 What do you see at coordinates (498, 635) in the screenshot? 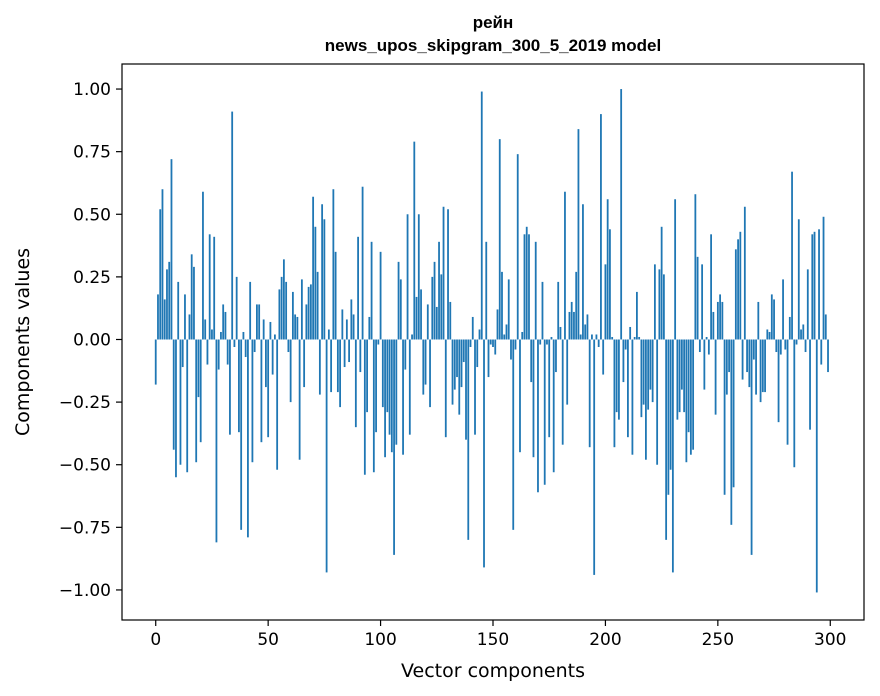
I see `x-axis: 0 50 100 150 200 250 300` at bounding box center [498, 635].